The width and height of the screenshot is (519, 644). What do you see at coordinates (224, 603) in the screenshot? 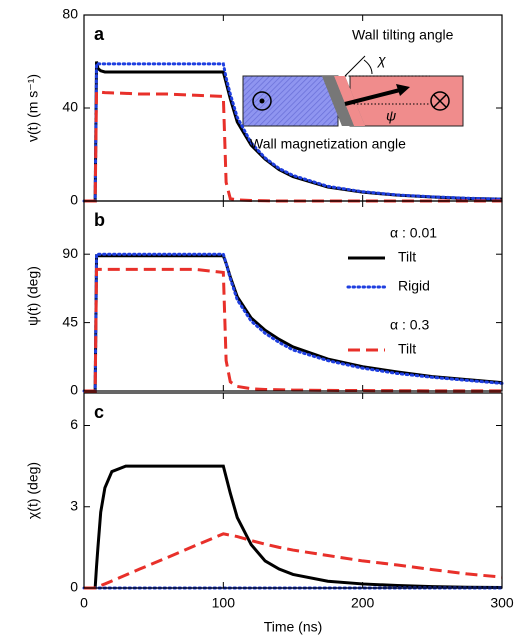
I see `x-tick-label: 100` at bounding box center [224, 603].